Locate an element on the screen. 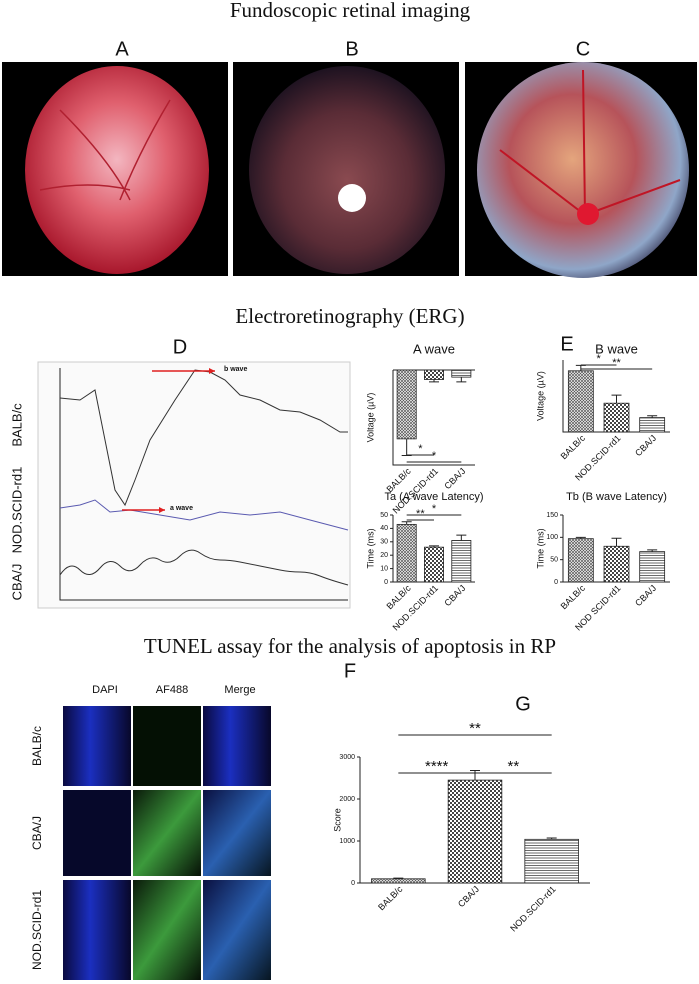 The width and height of the screenshot is (699, 984). tunel-images is located at coordinates (167, 843).